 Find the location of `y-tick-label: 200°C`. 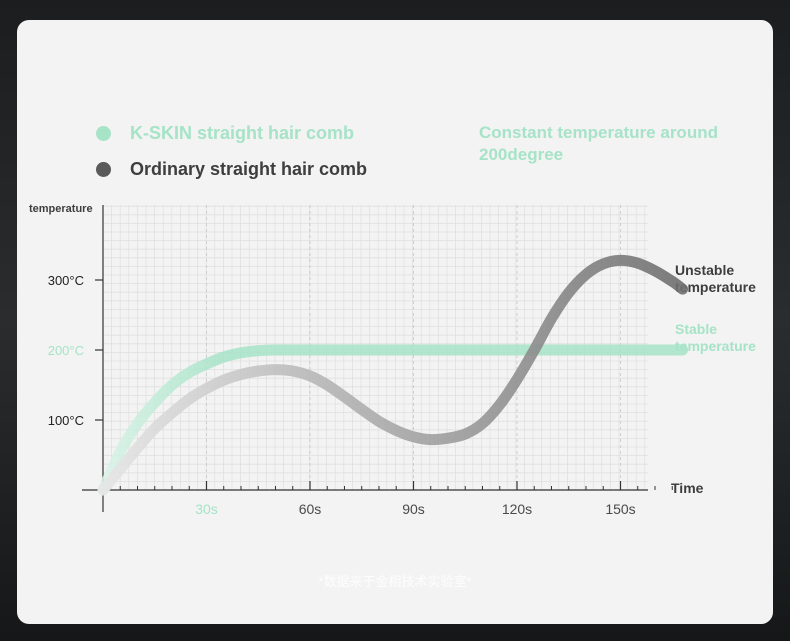

y-tick-label: 200°C is located at coordinates (66, 350).